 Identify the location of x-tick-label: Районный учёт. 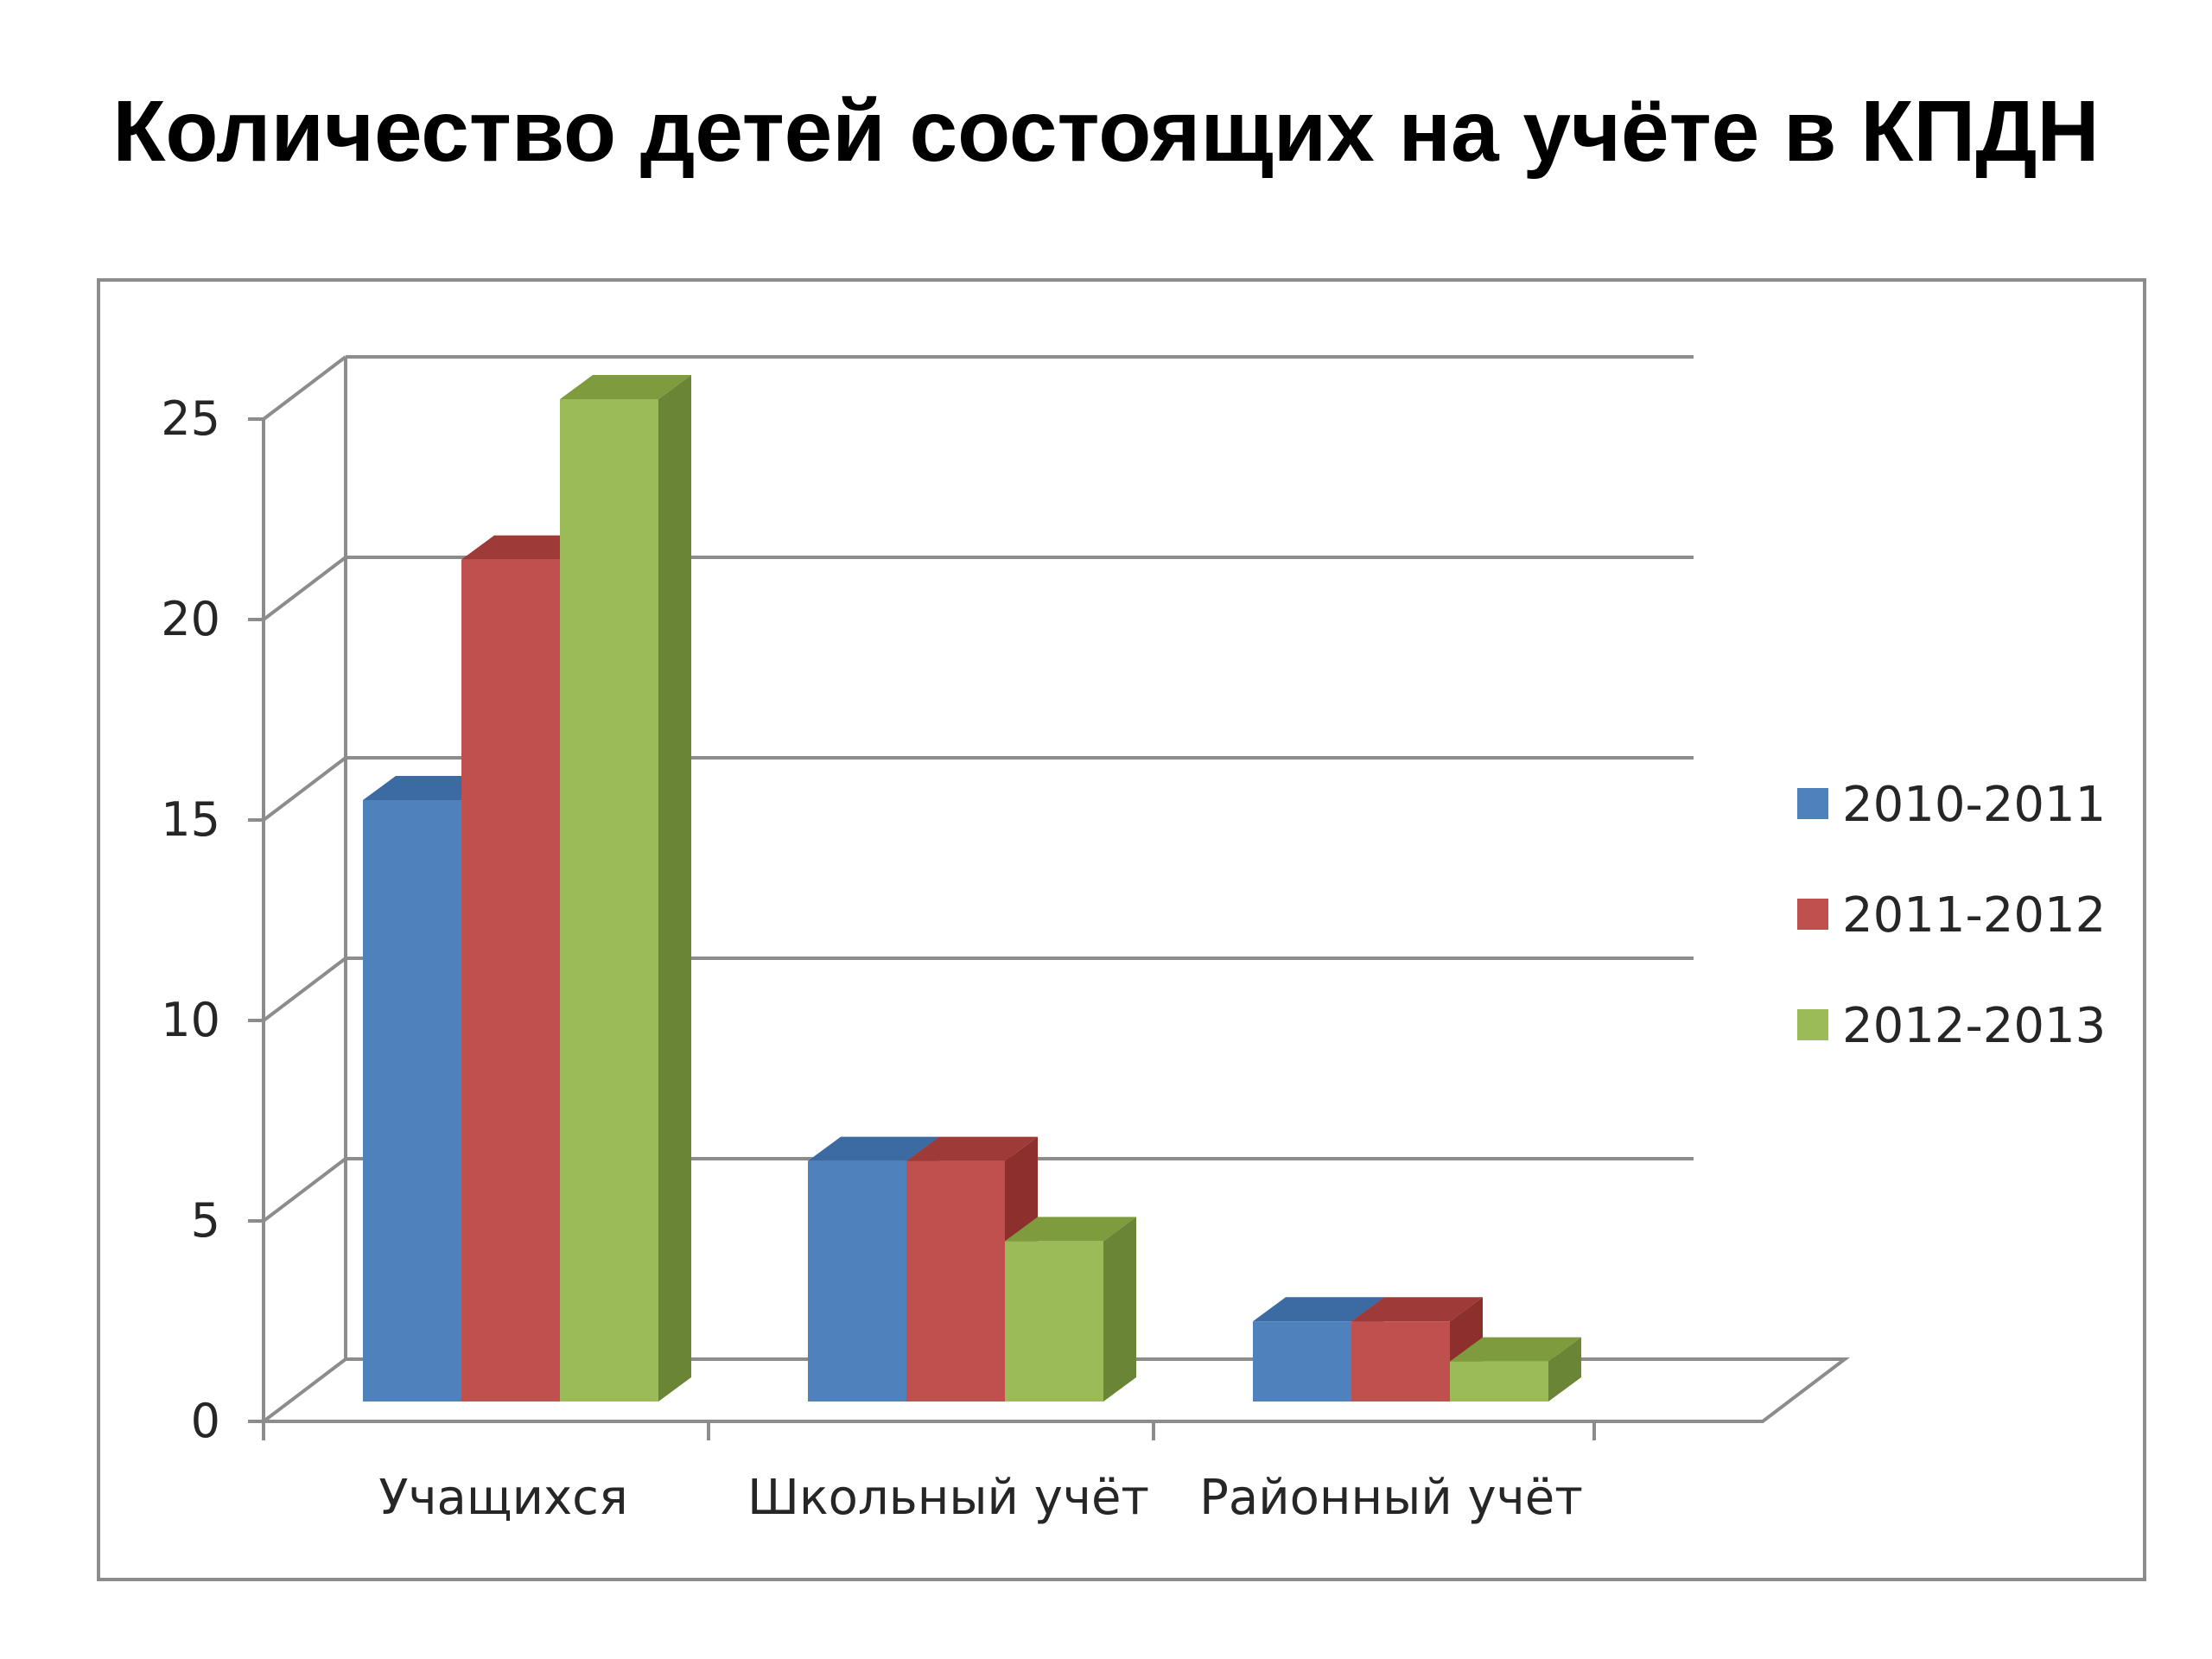
(1391, 1498).